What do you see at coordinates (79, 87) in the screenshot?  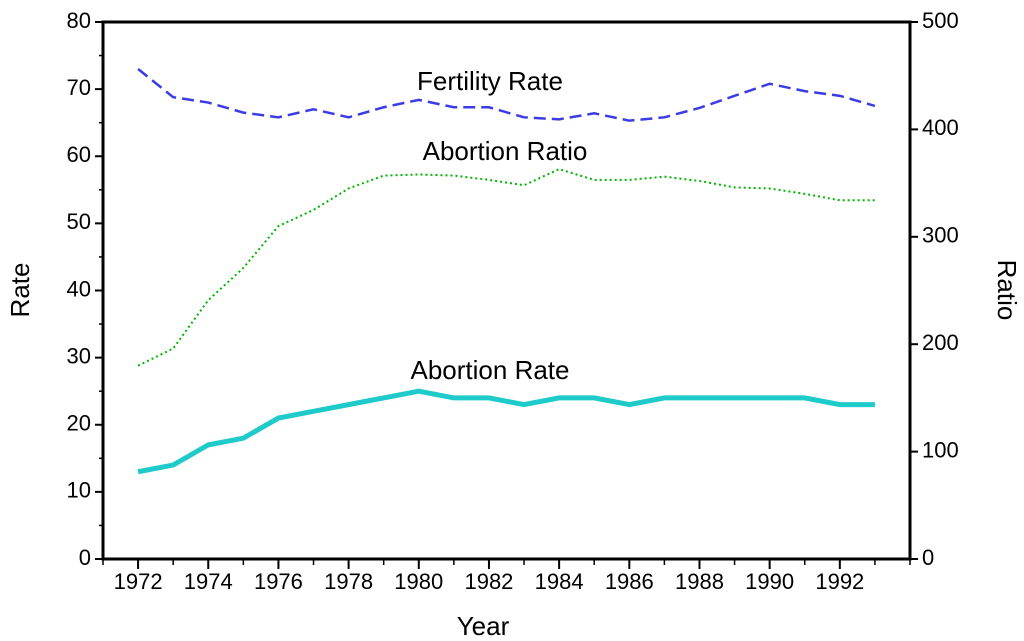 I see `y-tick-label: 70` at bounding box center [79, 87].